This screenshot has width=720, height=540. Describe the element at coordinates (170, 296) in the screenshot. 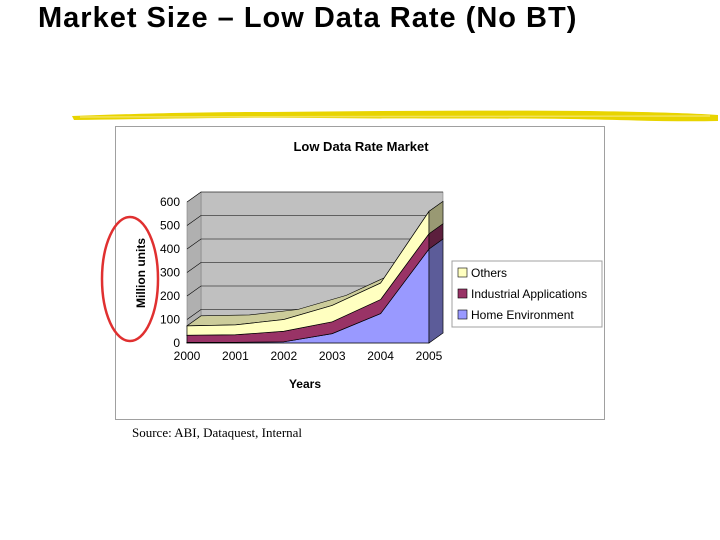

I see `y-tick-label: 200` at that location.